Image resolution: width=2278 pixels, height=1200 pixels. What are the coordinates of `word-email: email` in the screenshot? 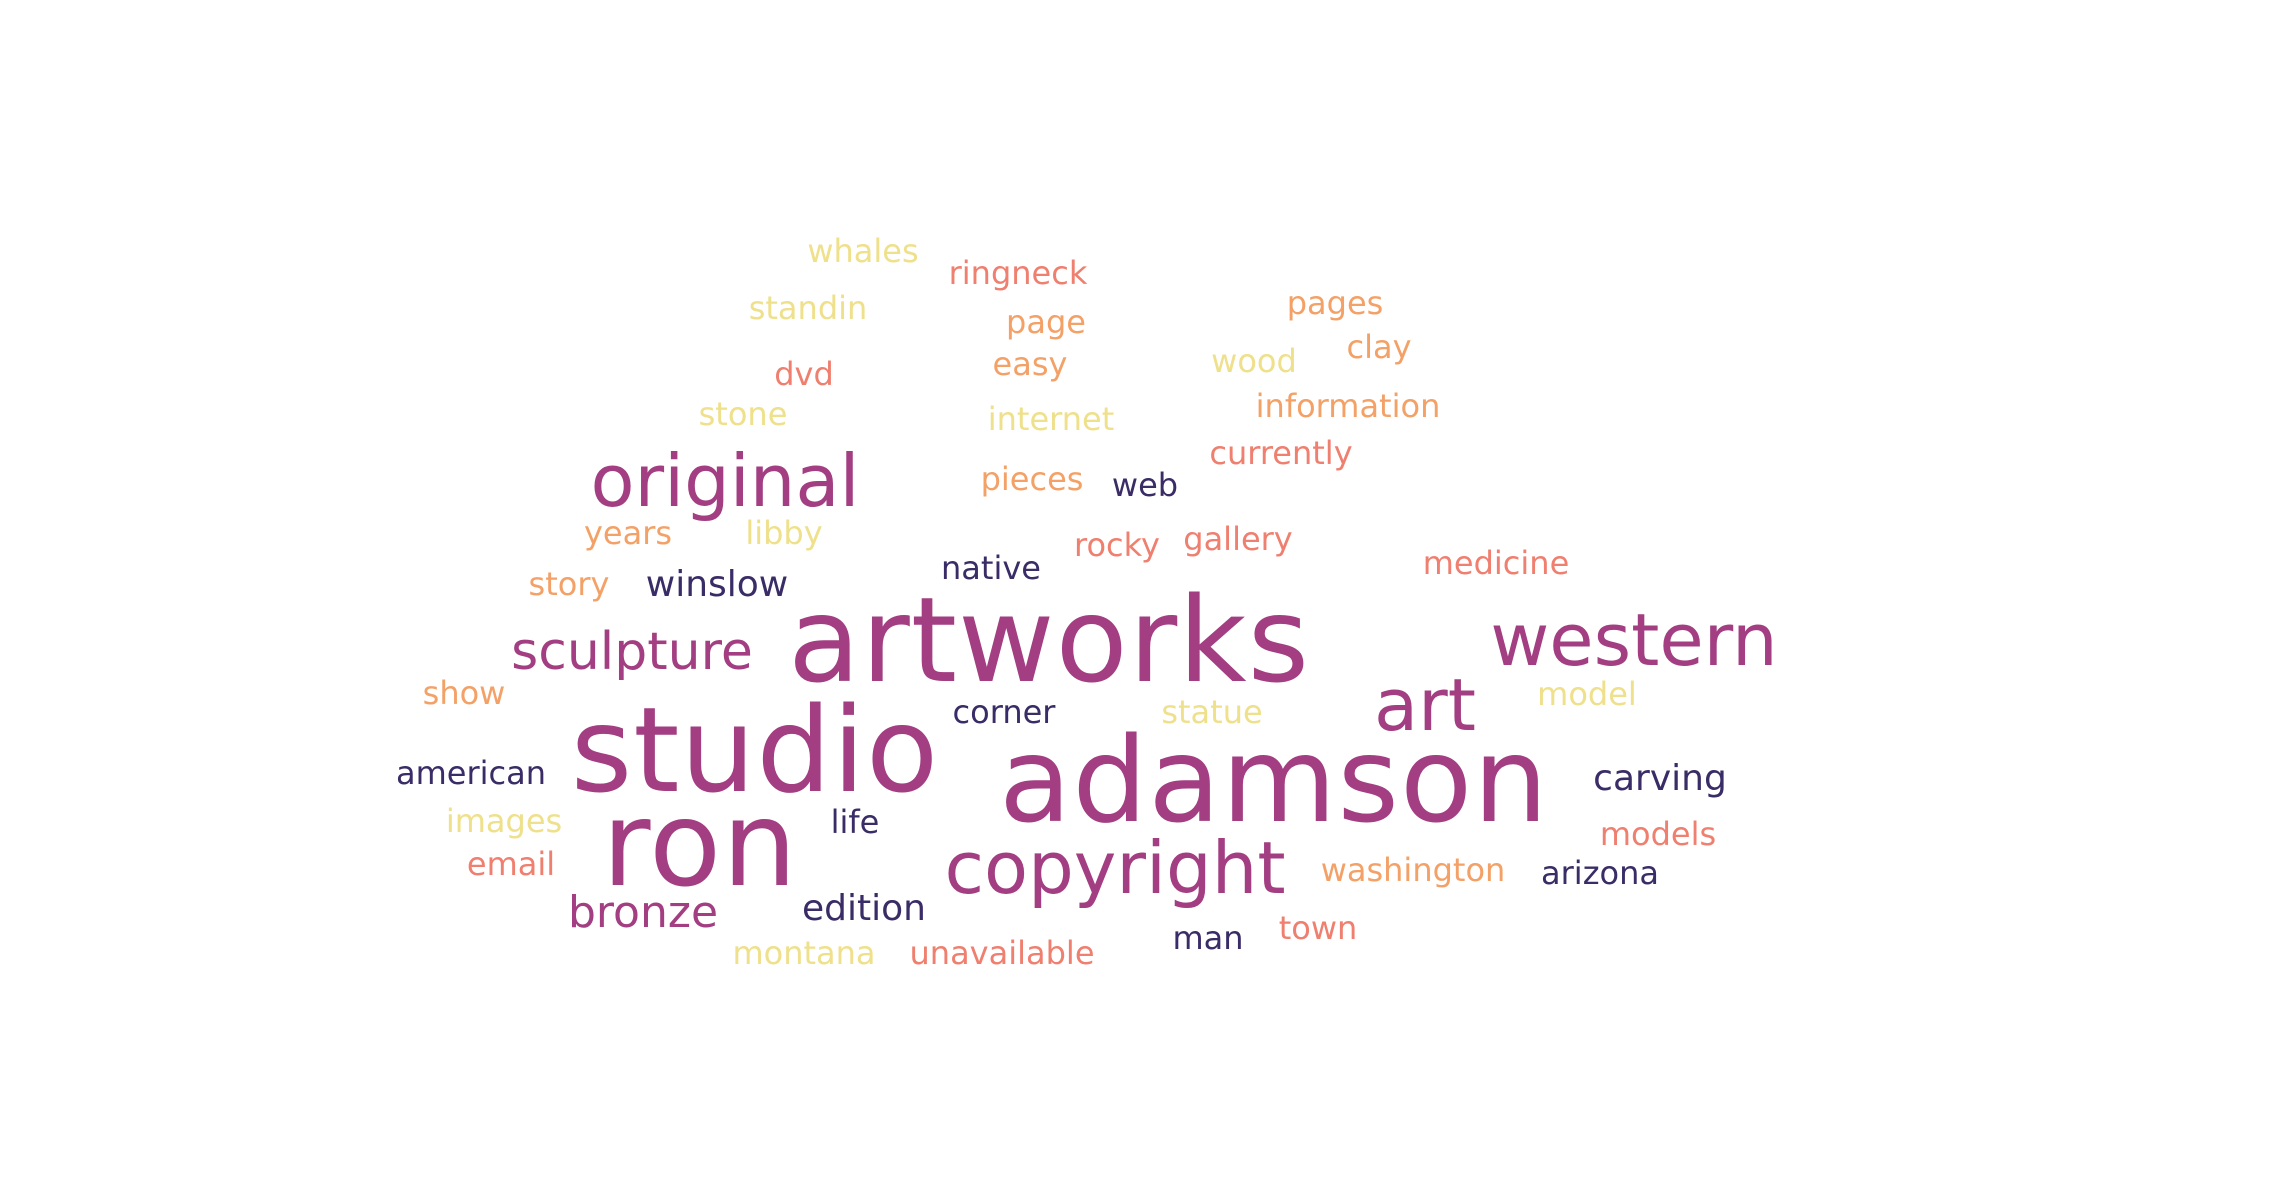 It's located at (511, 864).